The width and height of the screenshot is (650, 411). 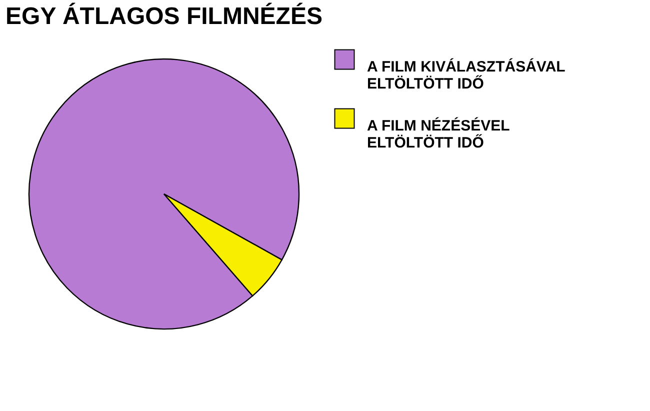 I want to click on legend-label: A FILM NÉZÉSÉVEL ELTÖLTÖTT IDŐ, so click(x=438, y=134).